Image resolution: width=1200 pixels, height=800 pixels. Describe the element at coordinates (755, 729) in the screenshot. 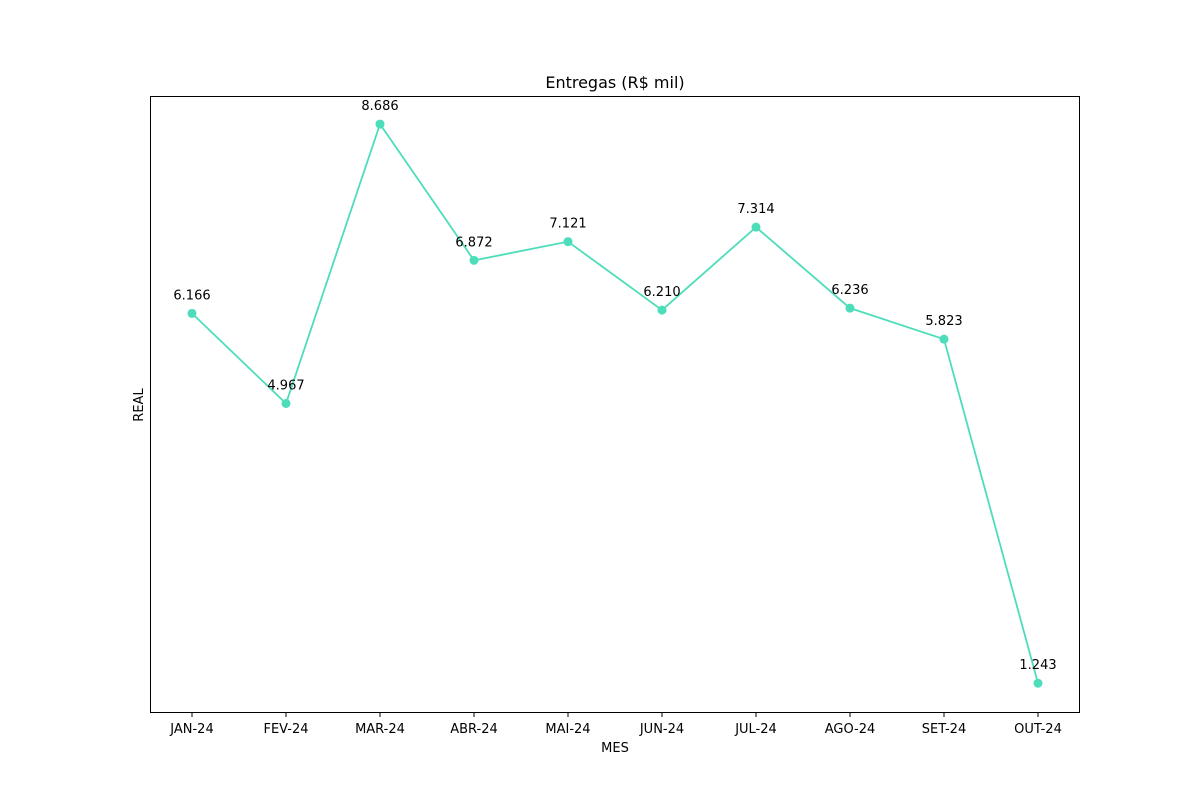

I see `x-tick-label: JUL-24` at that location.